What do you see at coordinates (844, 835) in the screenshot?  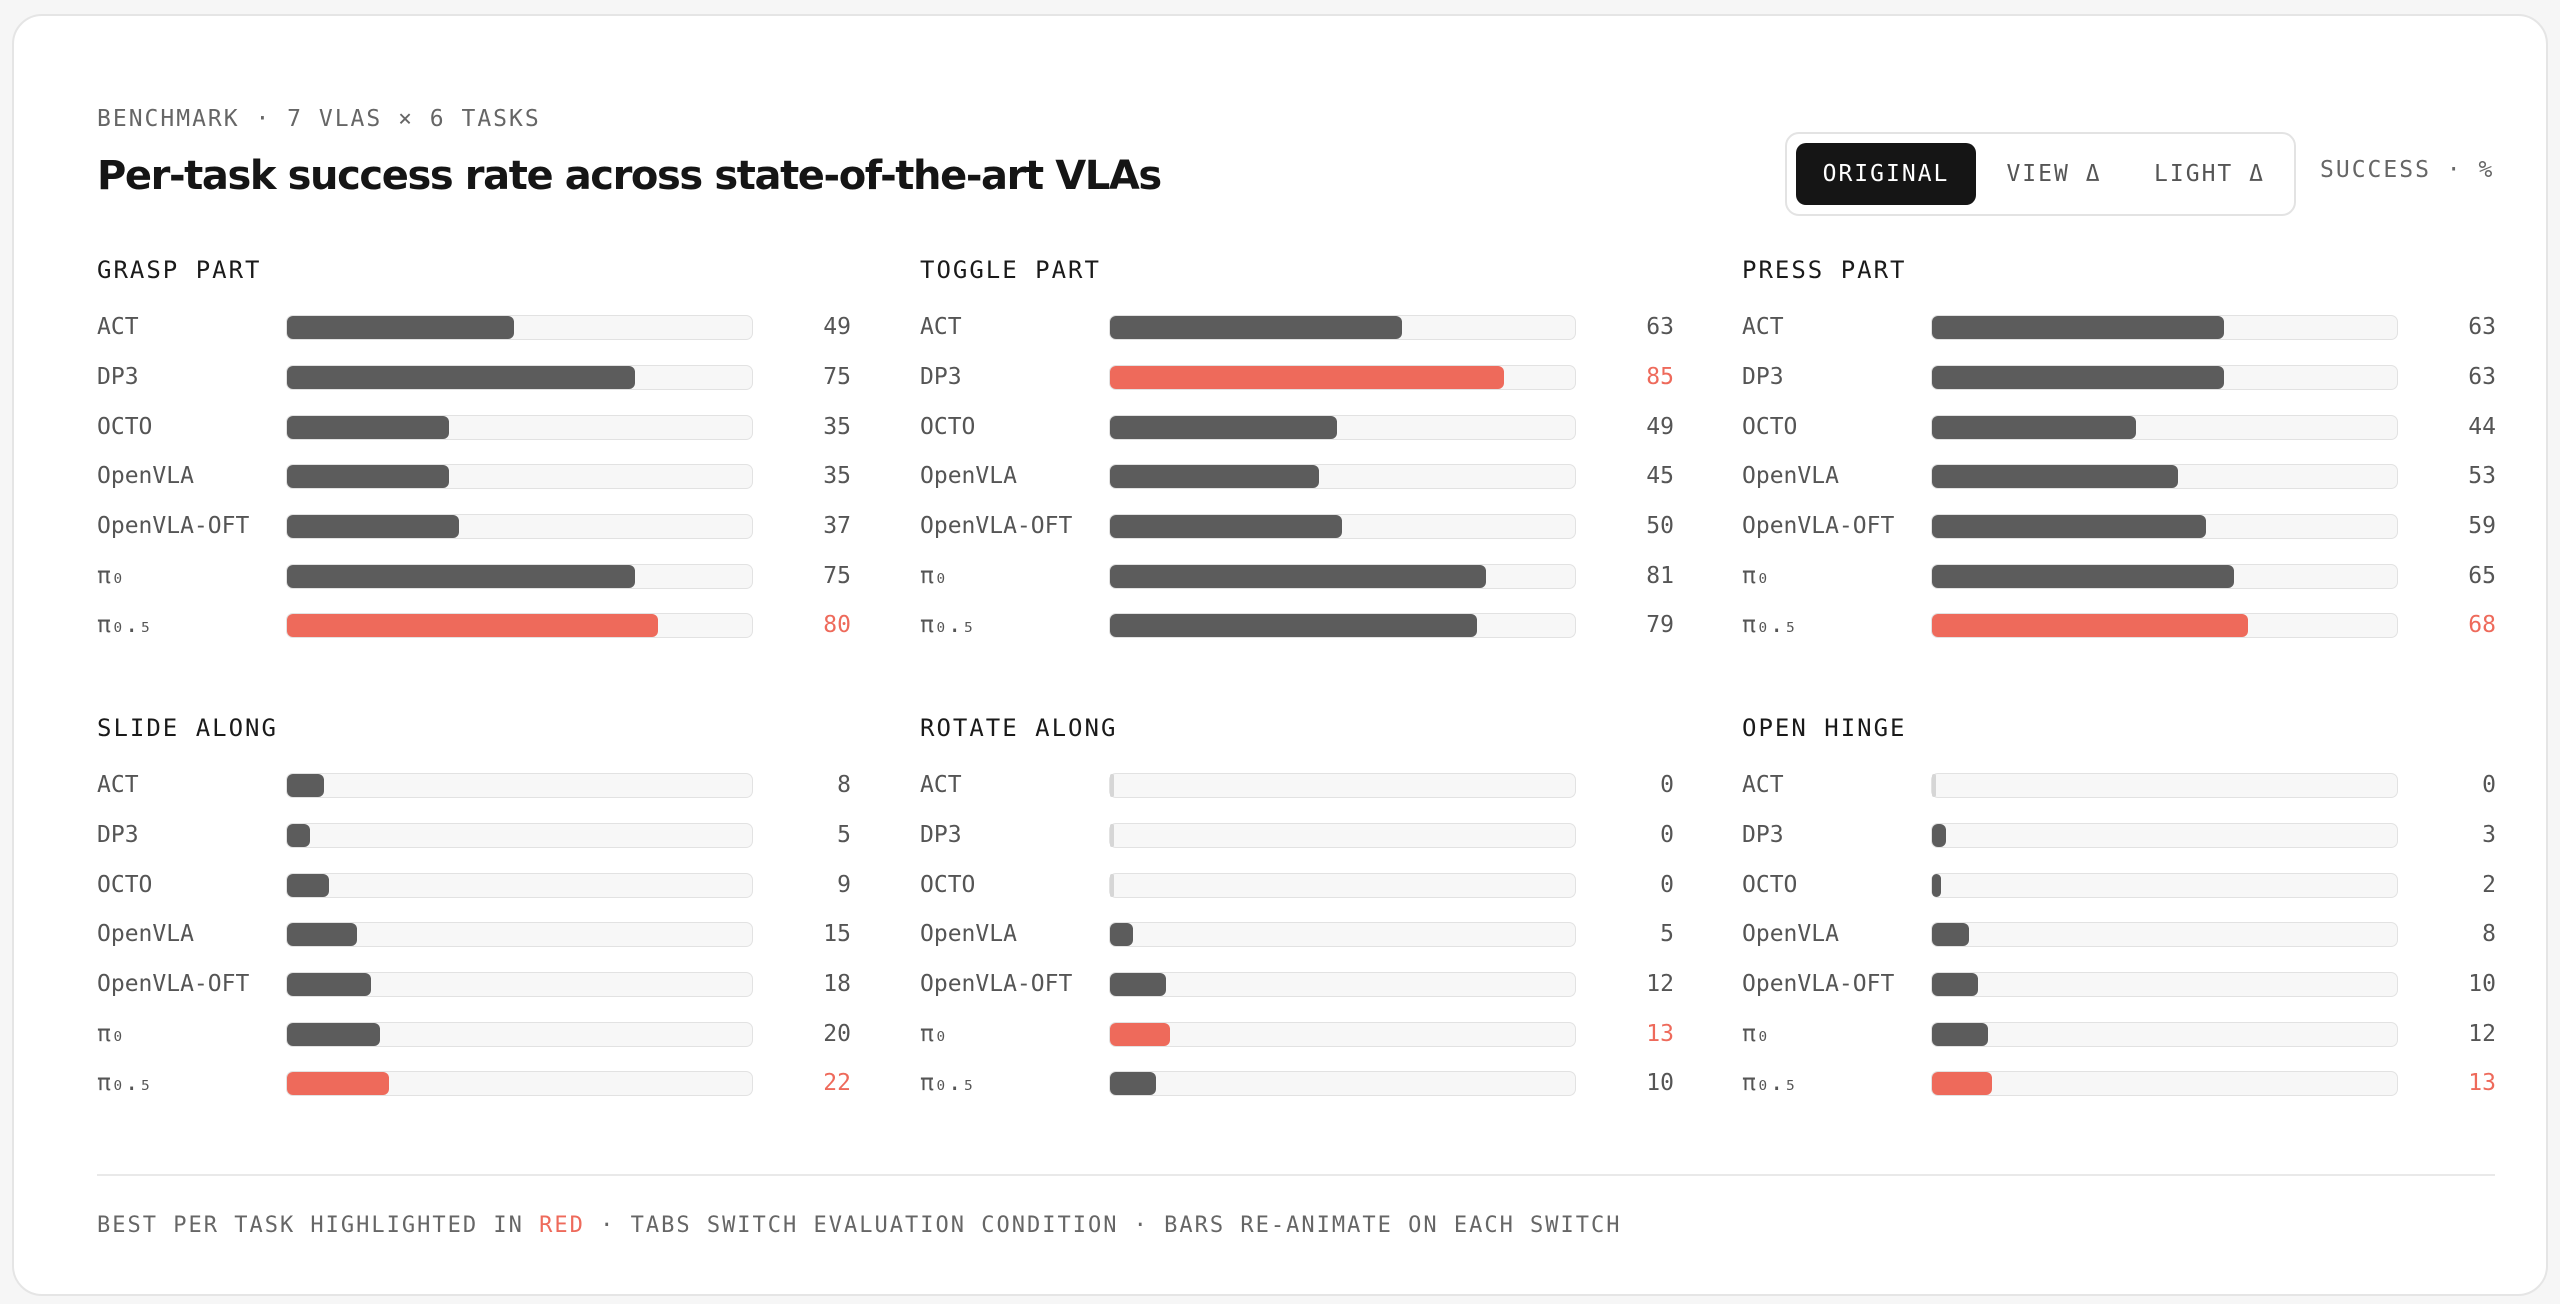 I see `bar-value-label: 5` at bounding box center [844, 835].